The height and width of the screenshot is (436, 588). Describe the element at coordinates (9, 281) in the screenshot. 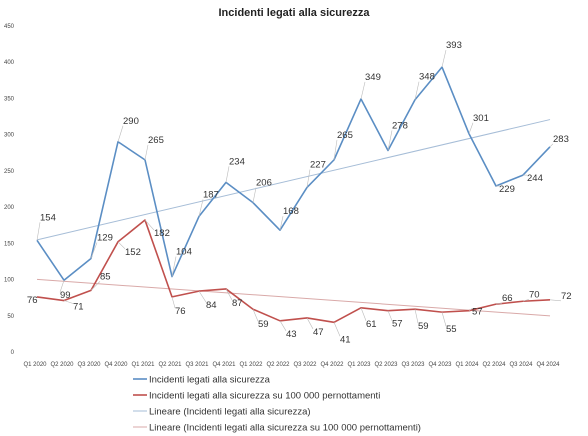

I see `y-tick-label: 100` at that location.